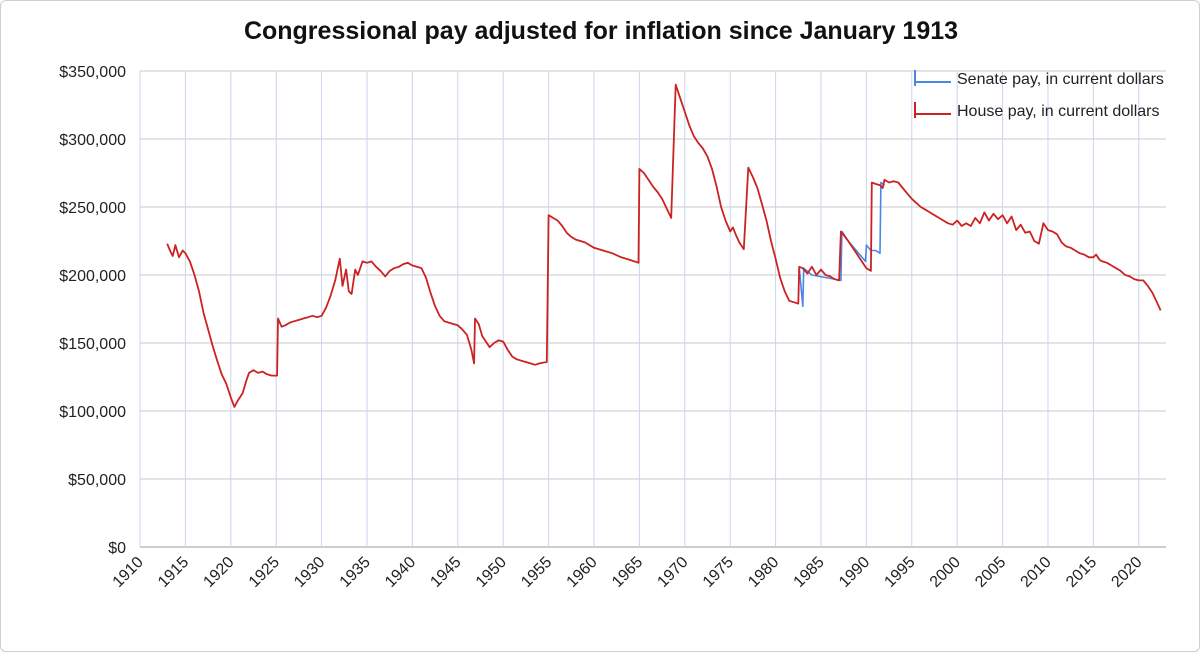 This screenshot has width=1200, height=653. Describe the element at coordinates (128, 572) in the screenshot. I see `x-tick-label: 1910` at that location.